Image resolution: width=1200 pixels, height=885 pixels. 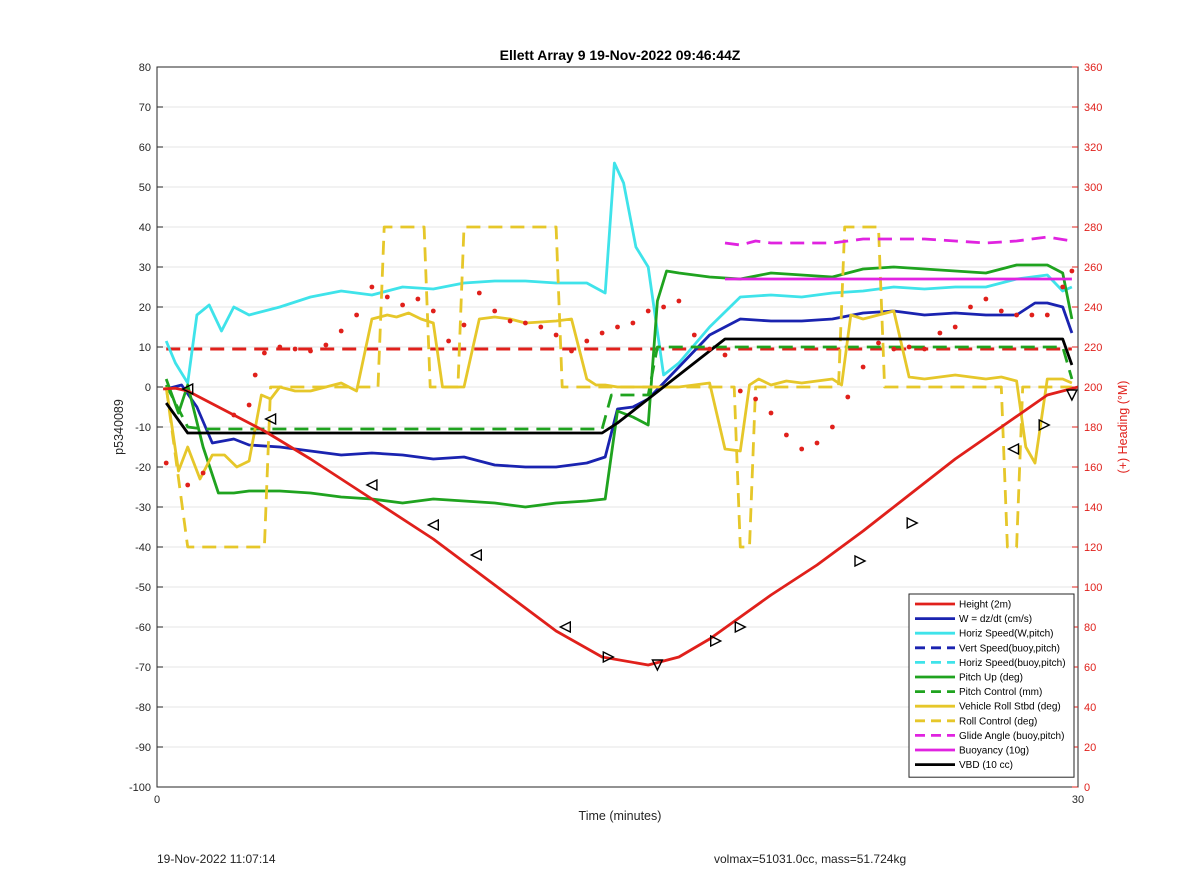 I want to click on y-tick-label: 70, so click(x=145, y=108).